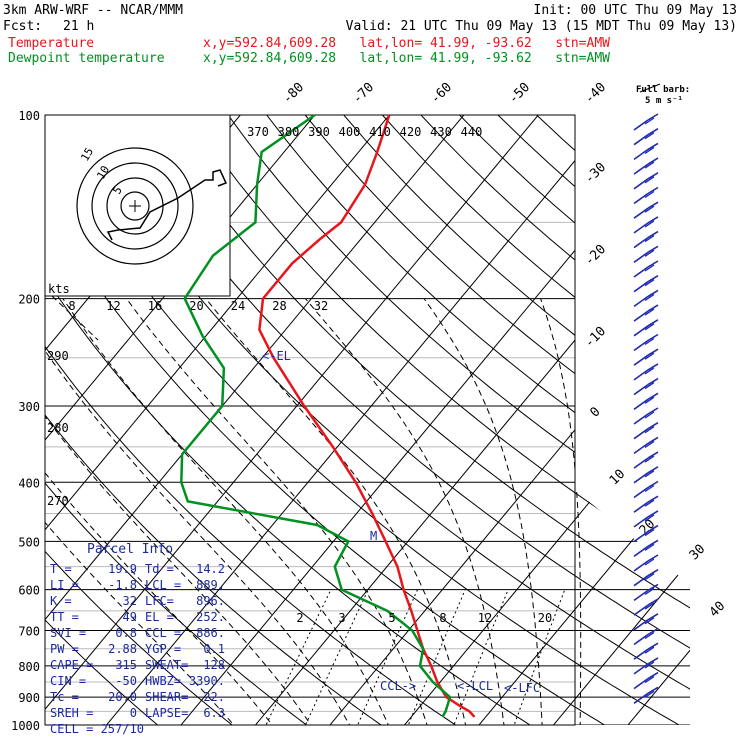 The width and height of the screenshot is (740, 740). Describe the element at coordinates (87, 155) in the screenshot. I see `hodograph-ring-label: 15` at that location.